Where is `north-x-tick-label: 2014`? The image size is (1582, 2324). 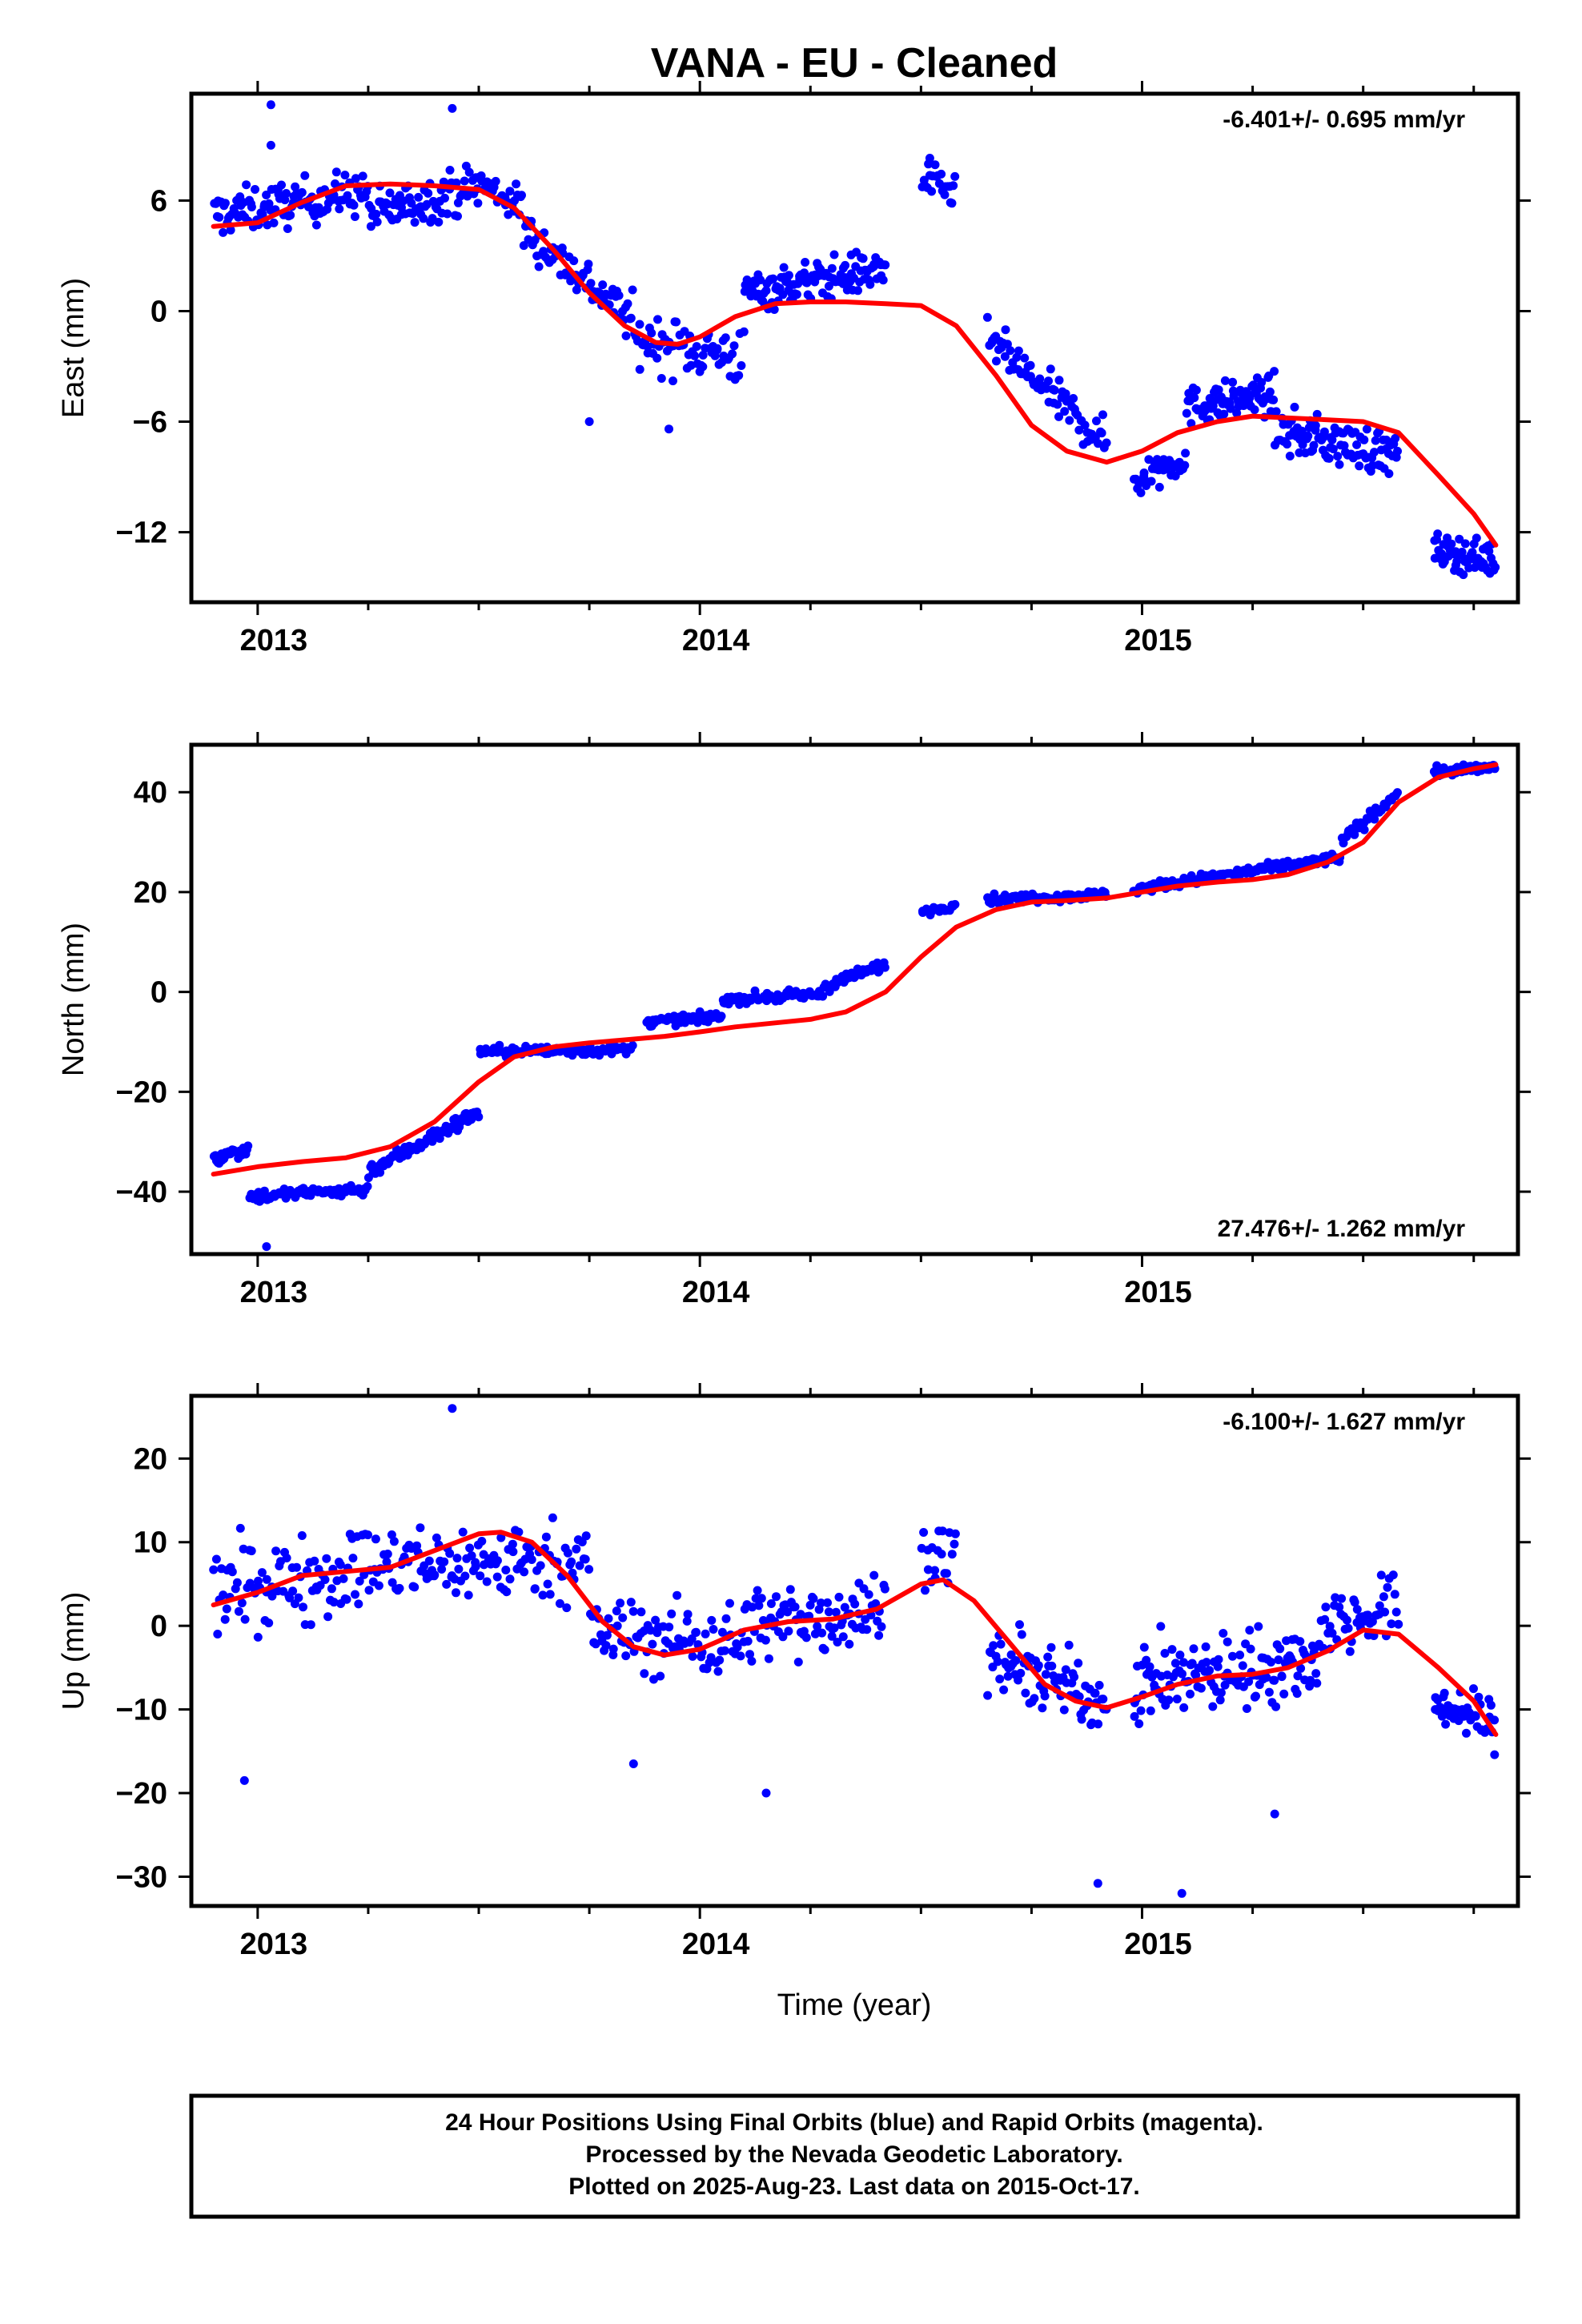
north-x-tick-label: 2014 is located at coordinates (716, 1292).